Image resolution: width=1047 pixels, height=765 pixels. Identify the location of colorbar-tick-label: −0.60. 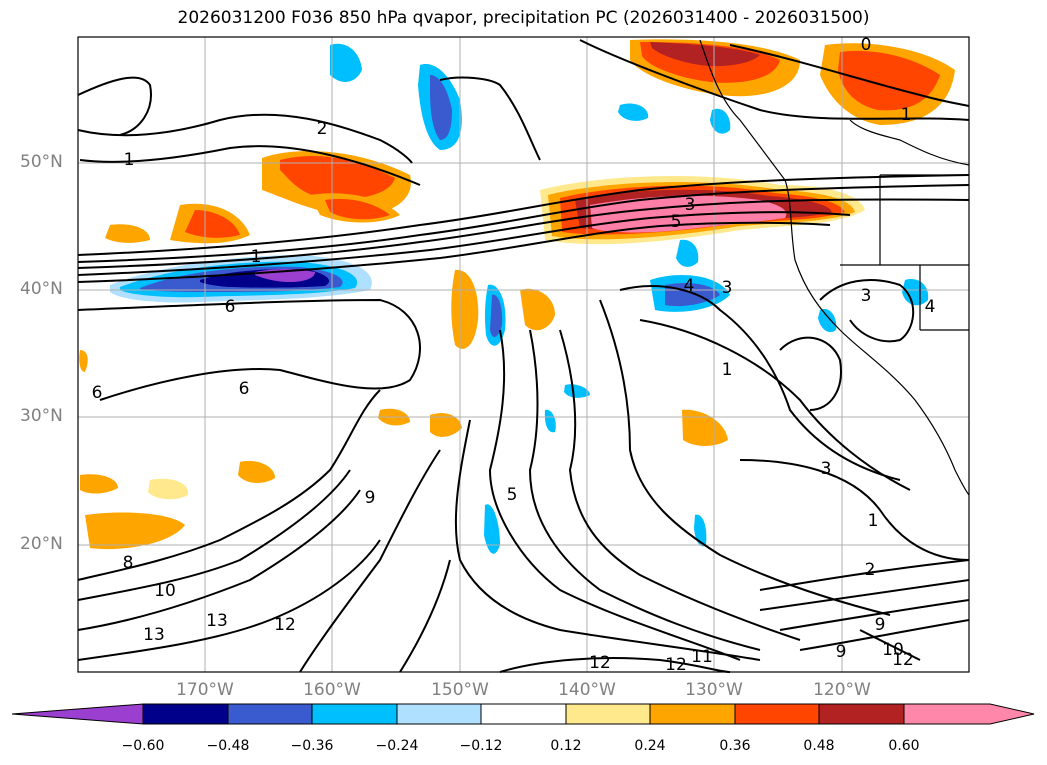
(143, 746).